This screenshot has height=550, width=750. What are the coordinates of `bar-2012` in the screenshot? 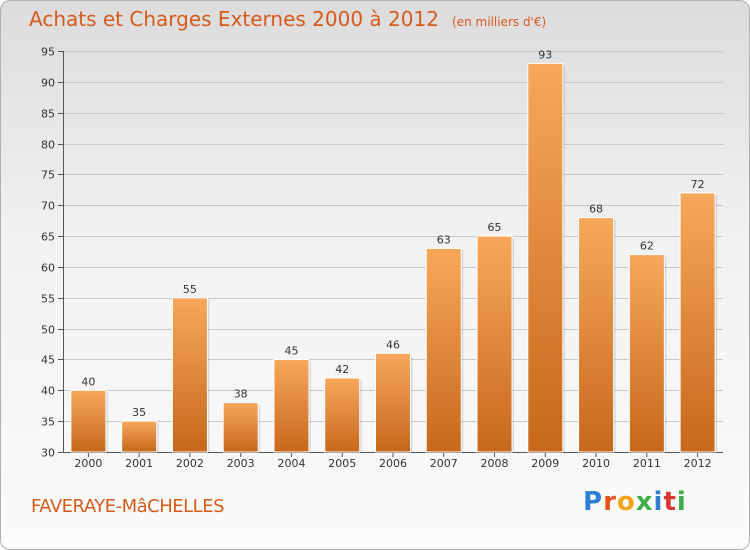 It's located at (697, 322).